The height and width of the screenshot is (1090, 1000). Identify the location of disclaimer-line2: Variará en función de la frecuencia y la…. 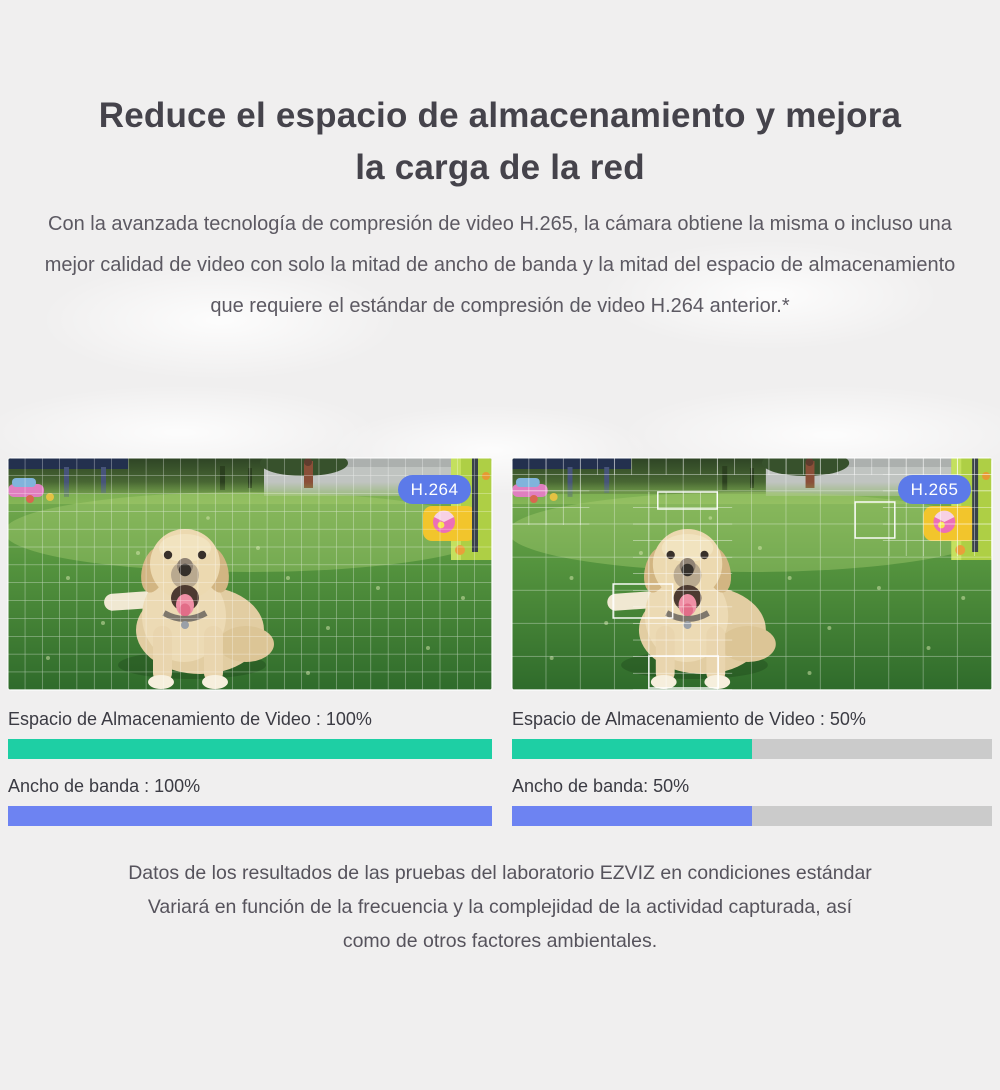
(500, 907).